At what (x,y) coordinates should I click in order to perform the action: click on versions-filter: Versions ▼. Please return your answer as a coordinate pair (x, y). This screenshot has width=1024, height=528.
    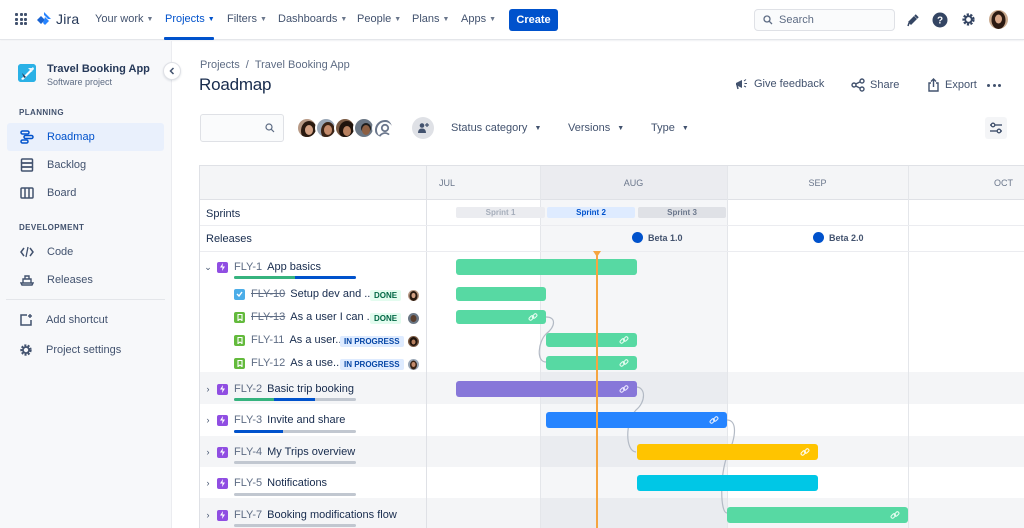
    Looking at the image, I should click on (596, 128).